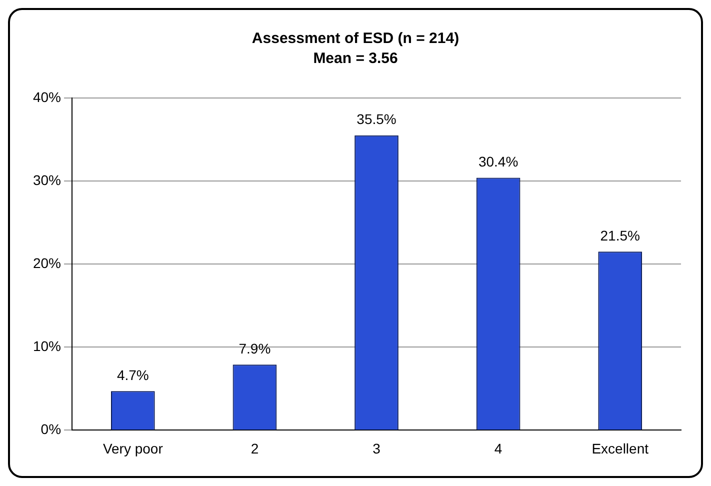 This screenshot has height=486, width=711. I want to click on x-tick-label: 4, so click(498, 448).